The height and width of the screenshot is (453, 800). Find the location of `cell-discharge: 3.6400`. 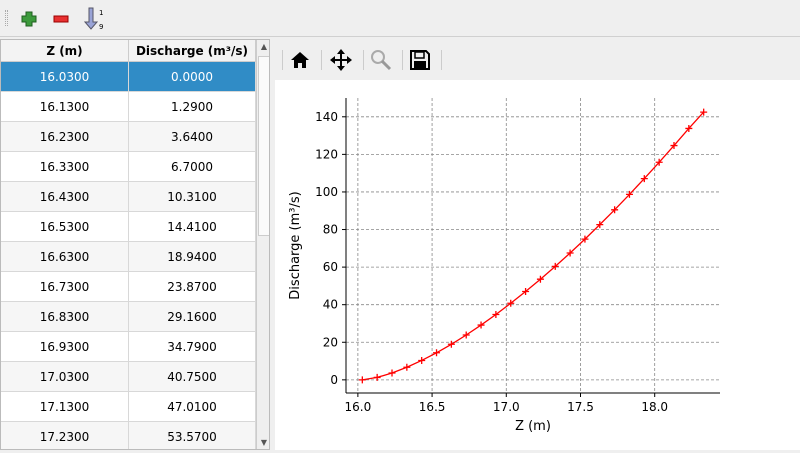

cell-discharge: 3.6400 is located at coordinates (192, 136).